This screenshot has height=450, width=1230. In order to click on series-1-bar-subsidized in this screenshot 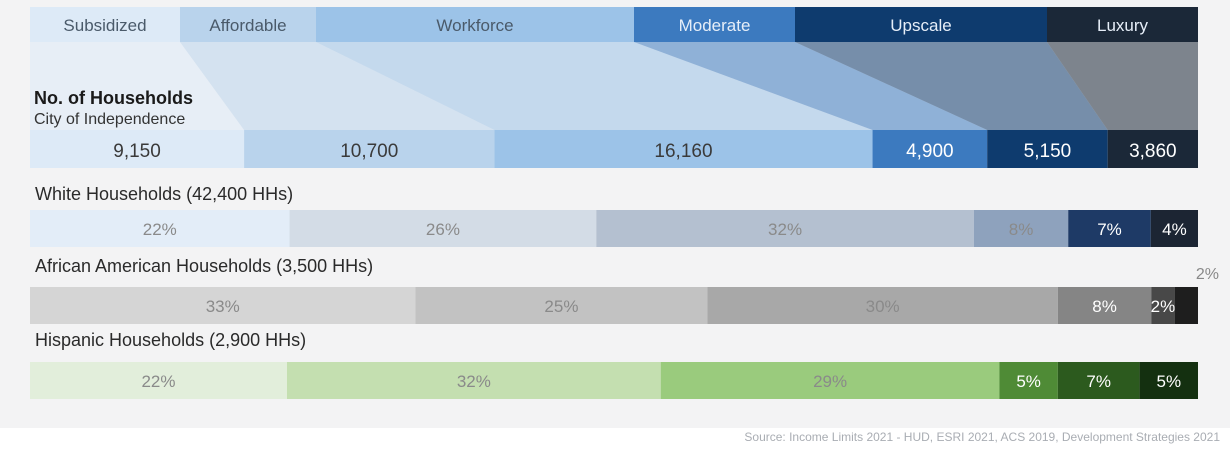, I will do `click(160, 228)`.